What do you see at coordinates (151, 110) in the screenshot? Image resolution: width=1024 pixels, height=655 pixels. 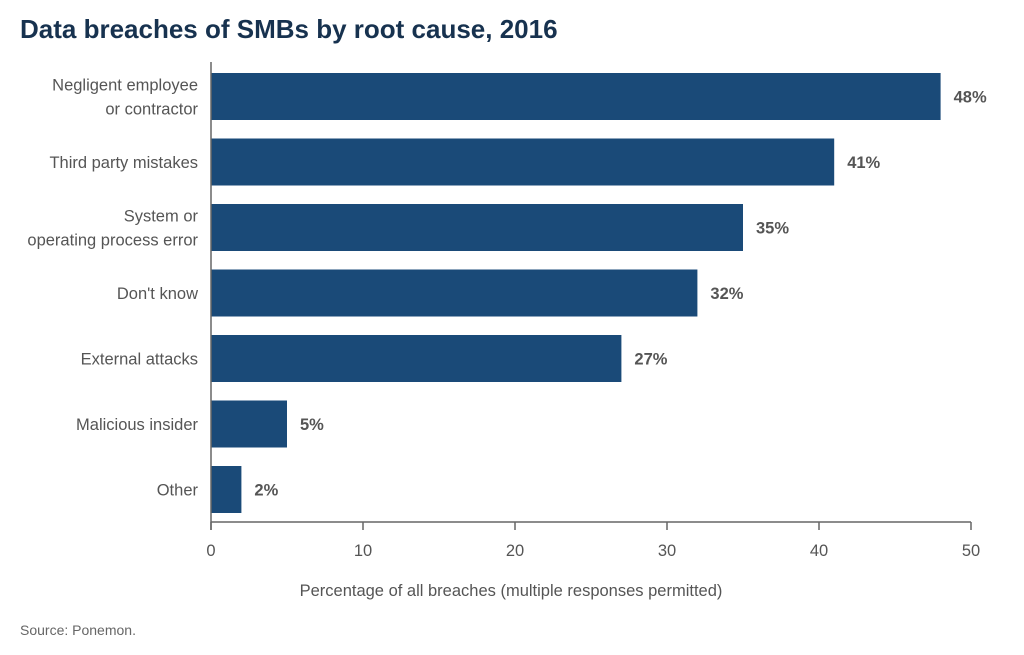 I see `category-label: or contractor` at bounding box center [151, 110].